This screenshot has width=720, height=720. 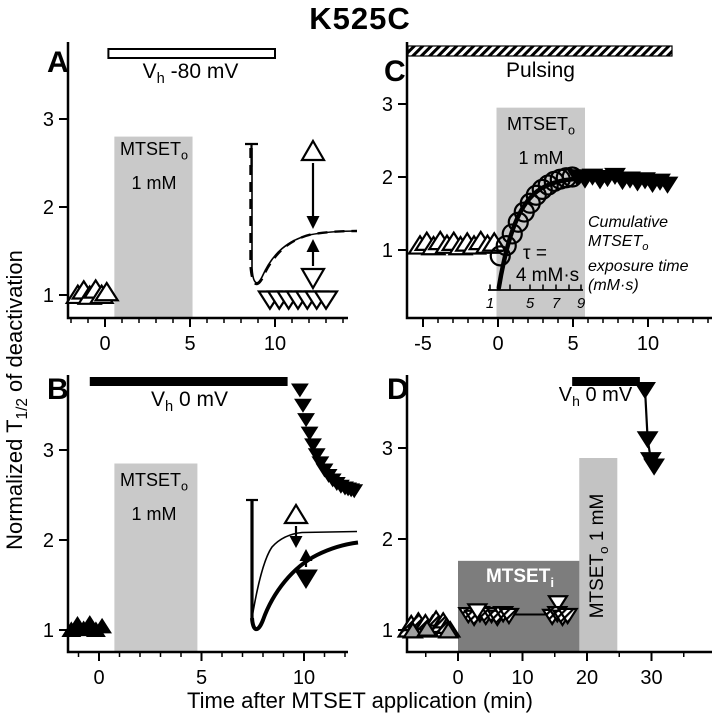 I want to click on exponential-fit-curve, so click(x=540, y=233).